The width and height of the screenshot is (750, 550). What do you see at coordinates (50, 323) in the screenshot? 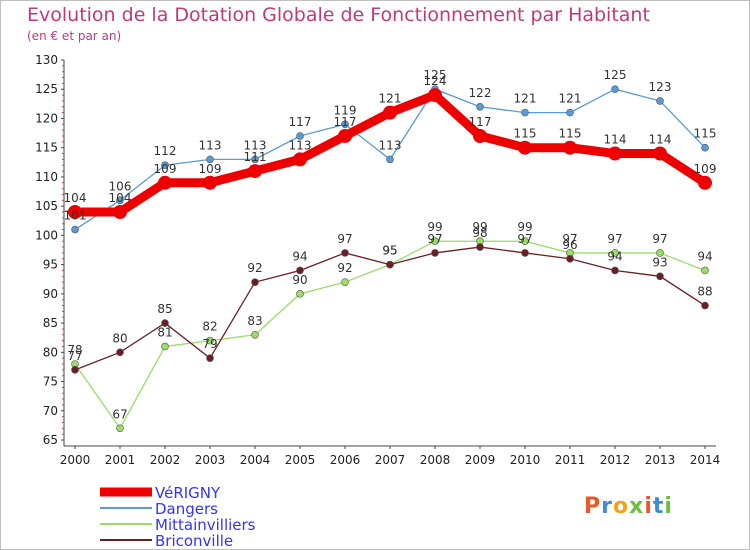
I see `y-tick-label: 85` at bounding box center [50, 323].